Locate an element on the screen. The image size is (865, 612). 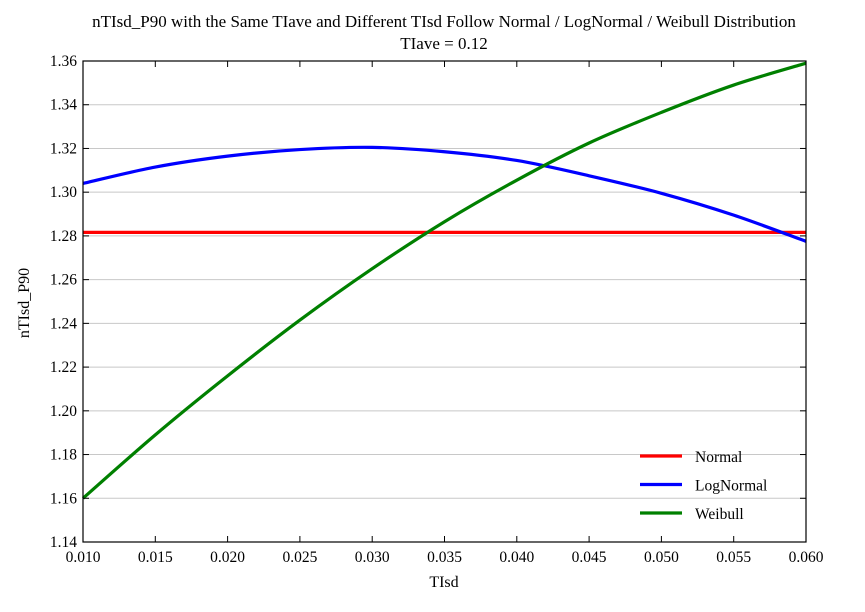
legend-label: Normal is located at coordinates (718, 457).